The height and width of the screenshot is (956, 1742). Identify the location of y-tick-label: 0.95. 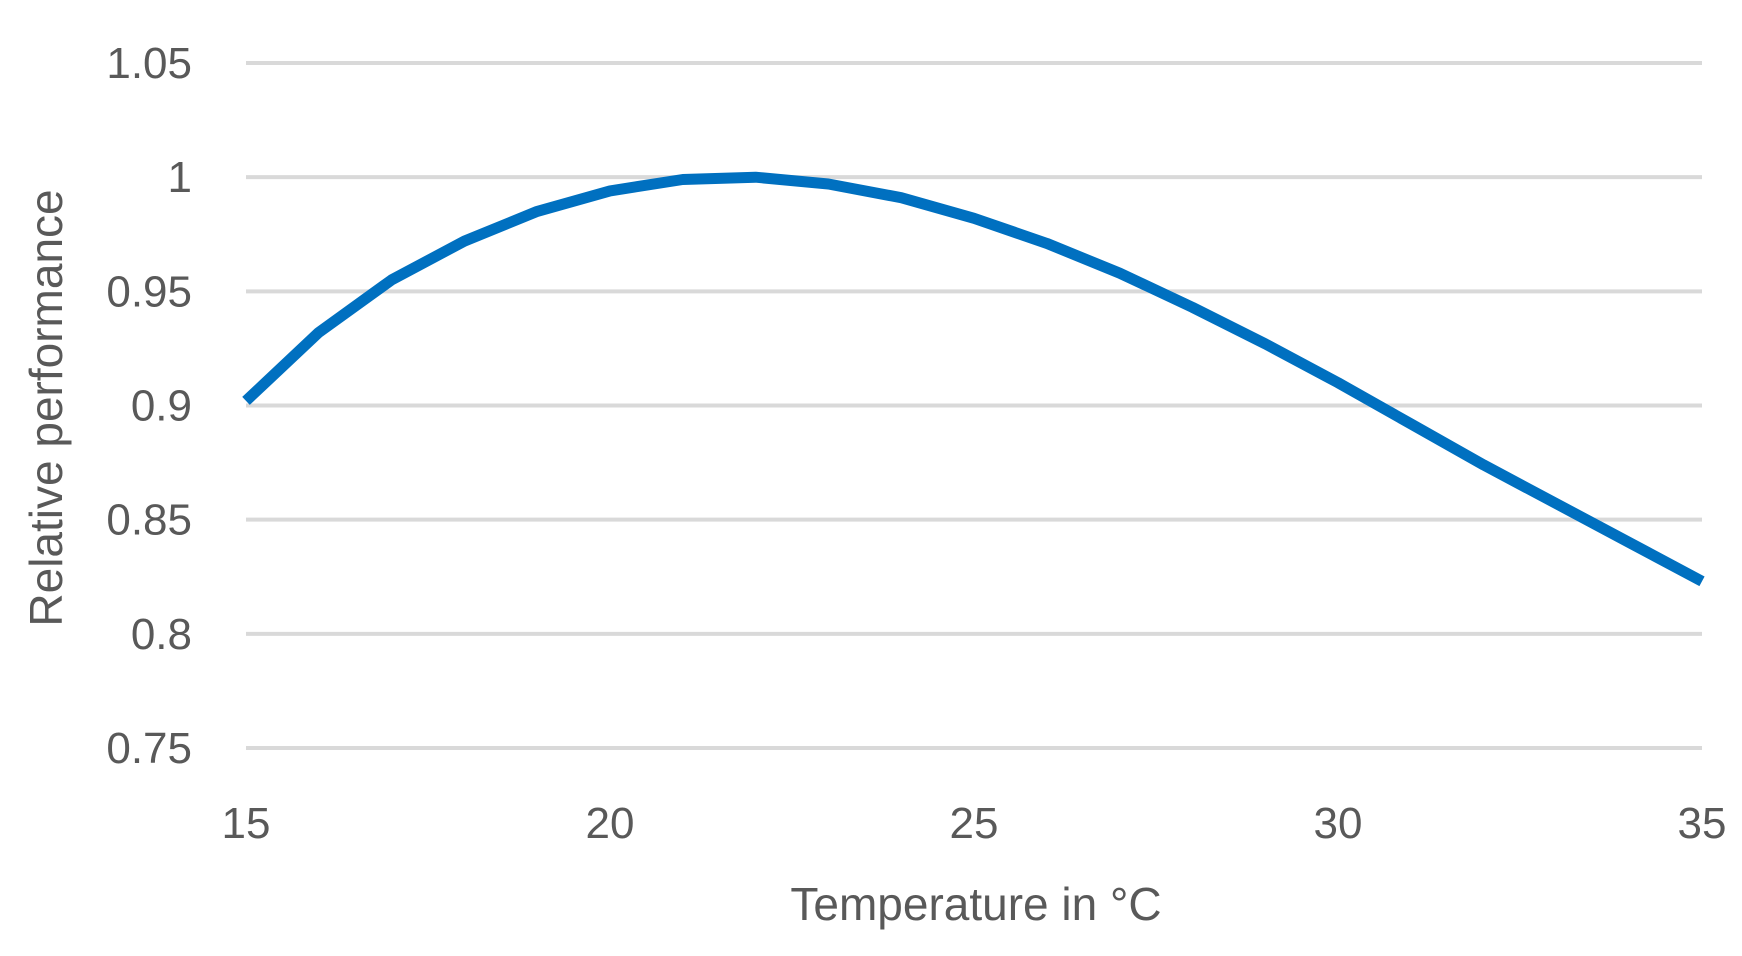
(149, 291).